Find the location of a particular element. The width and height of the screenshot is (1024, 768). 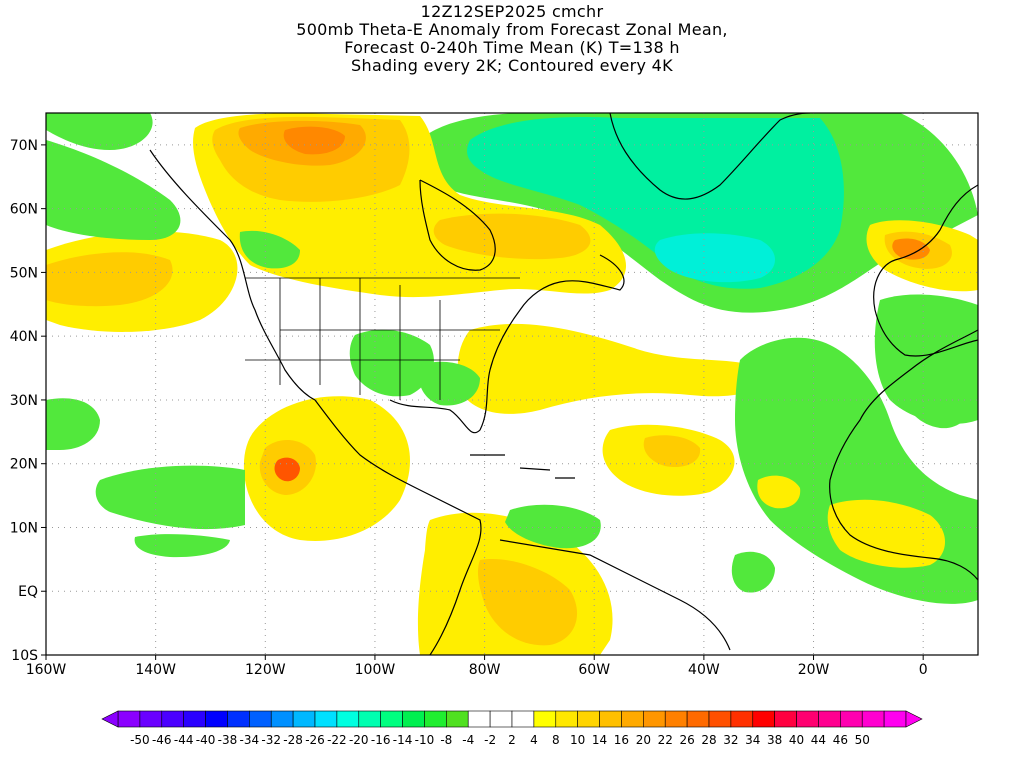

colorbar-label: -50 is located at coordinates (140, 740).